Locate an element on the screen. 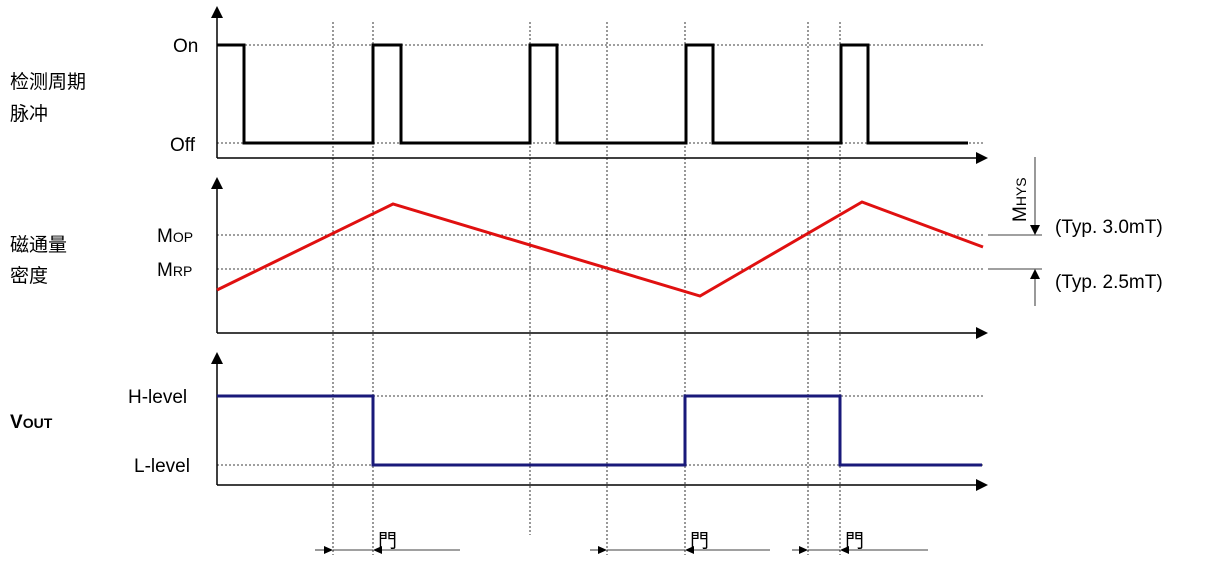  off-label: Off is located at coordinates (183, 145).